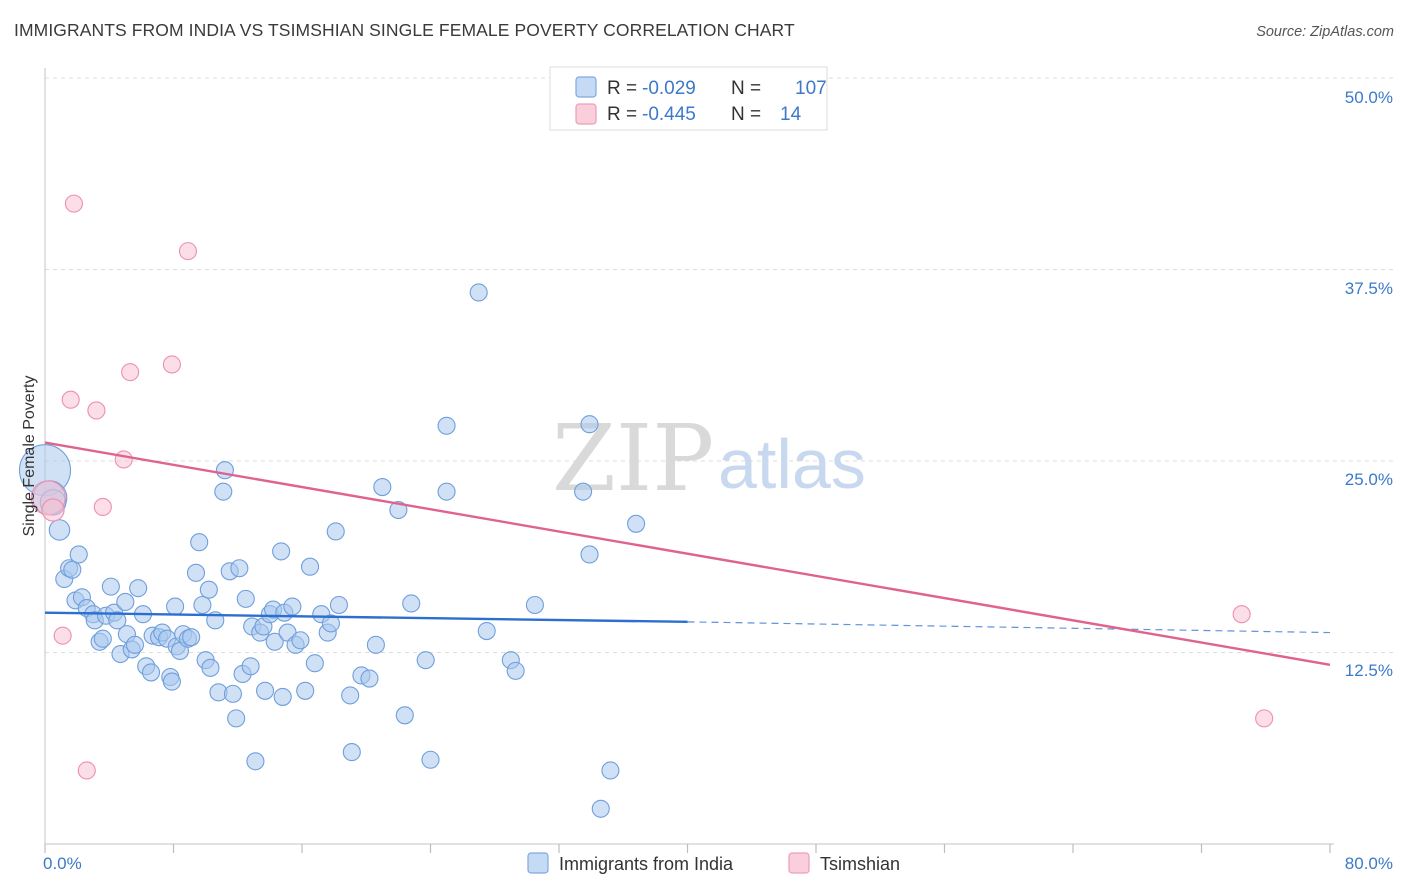 This screenshot has height=892, width=1406. Describe the element at coordinates (746, 114) in the screenshot. I see `legend-n-label-tsimshian: N =` at that location.